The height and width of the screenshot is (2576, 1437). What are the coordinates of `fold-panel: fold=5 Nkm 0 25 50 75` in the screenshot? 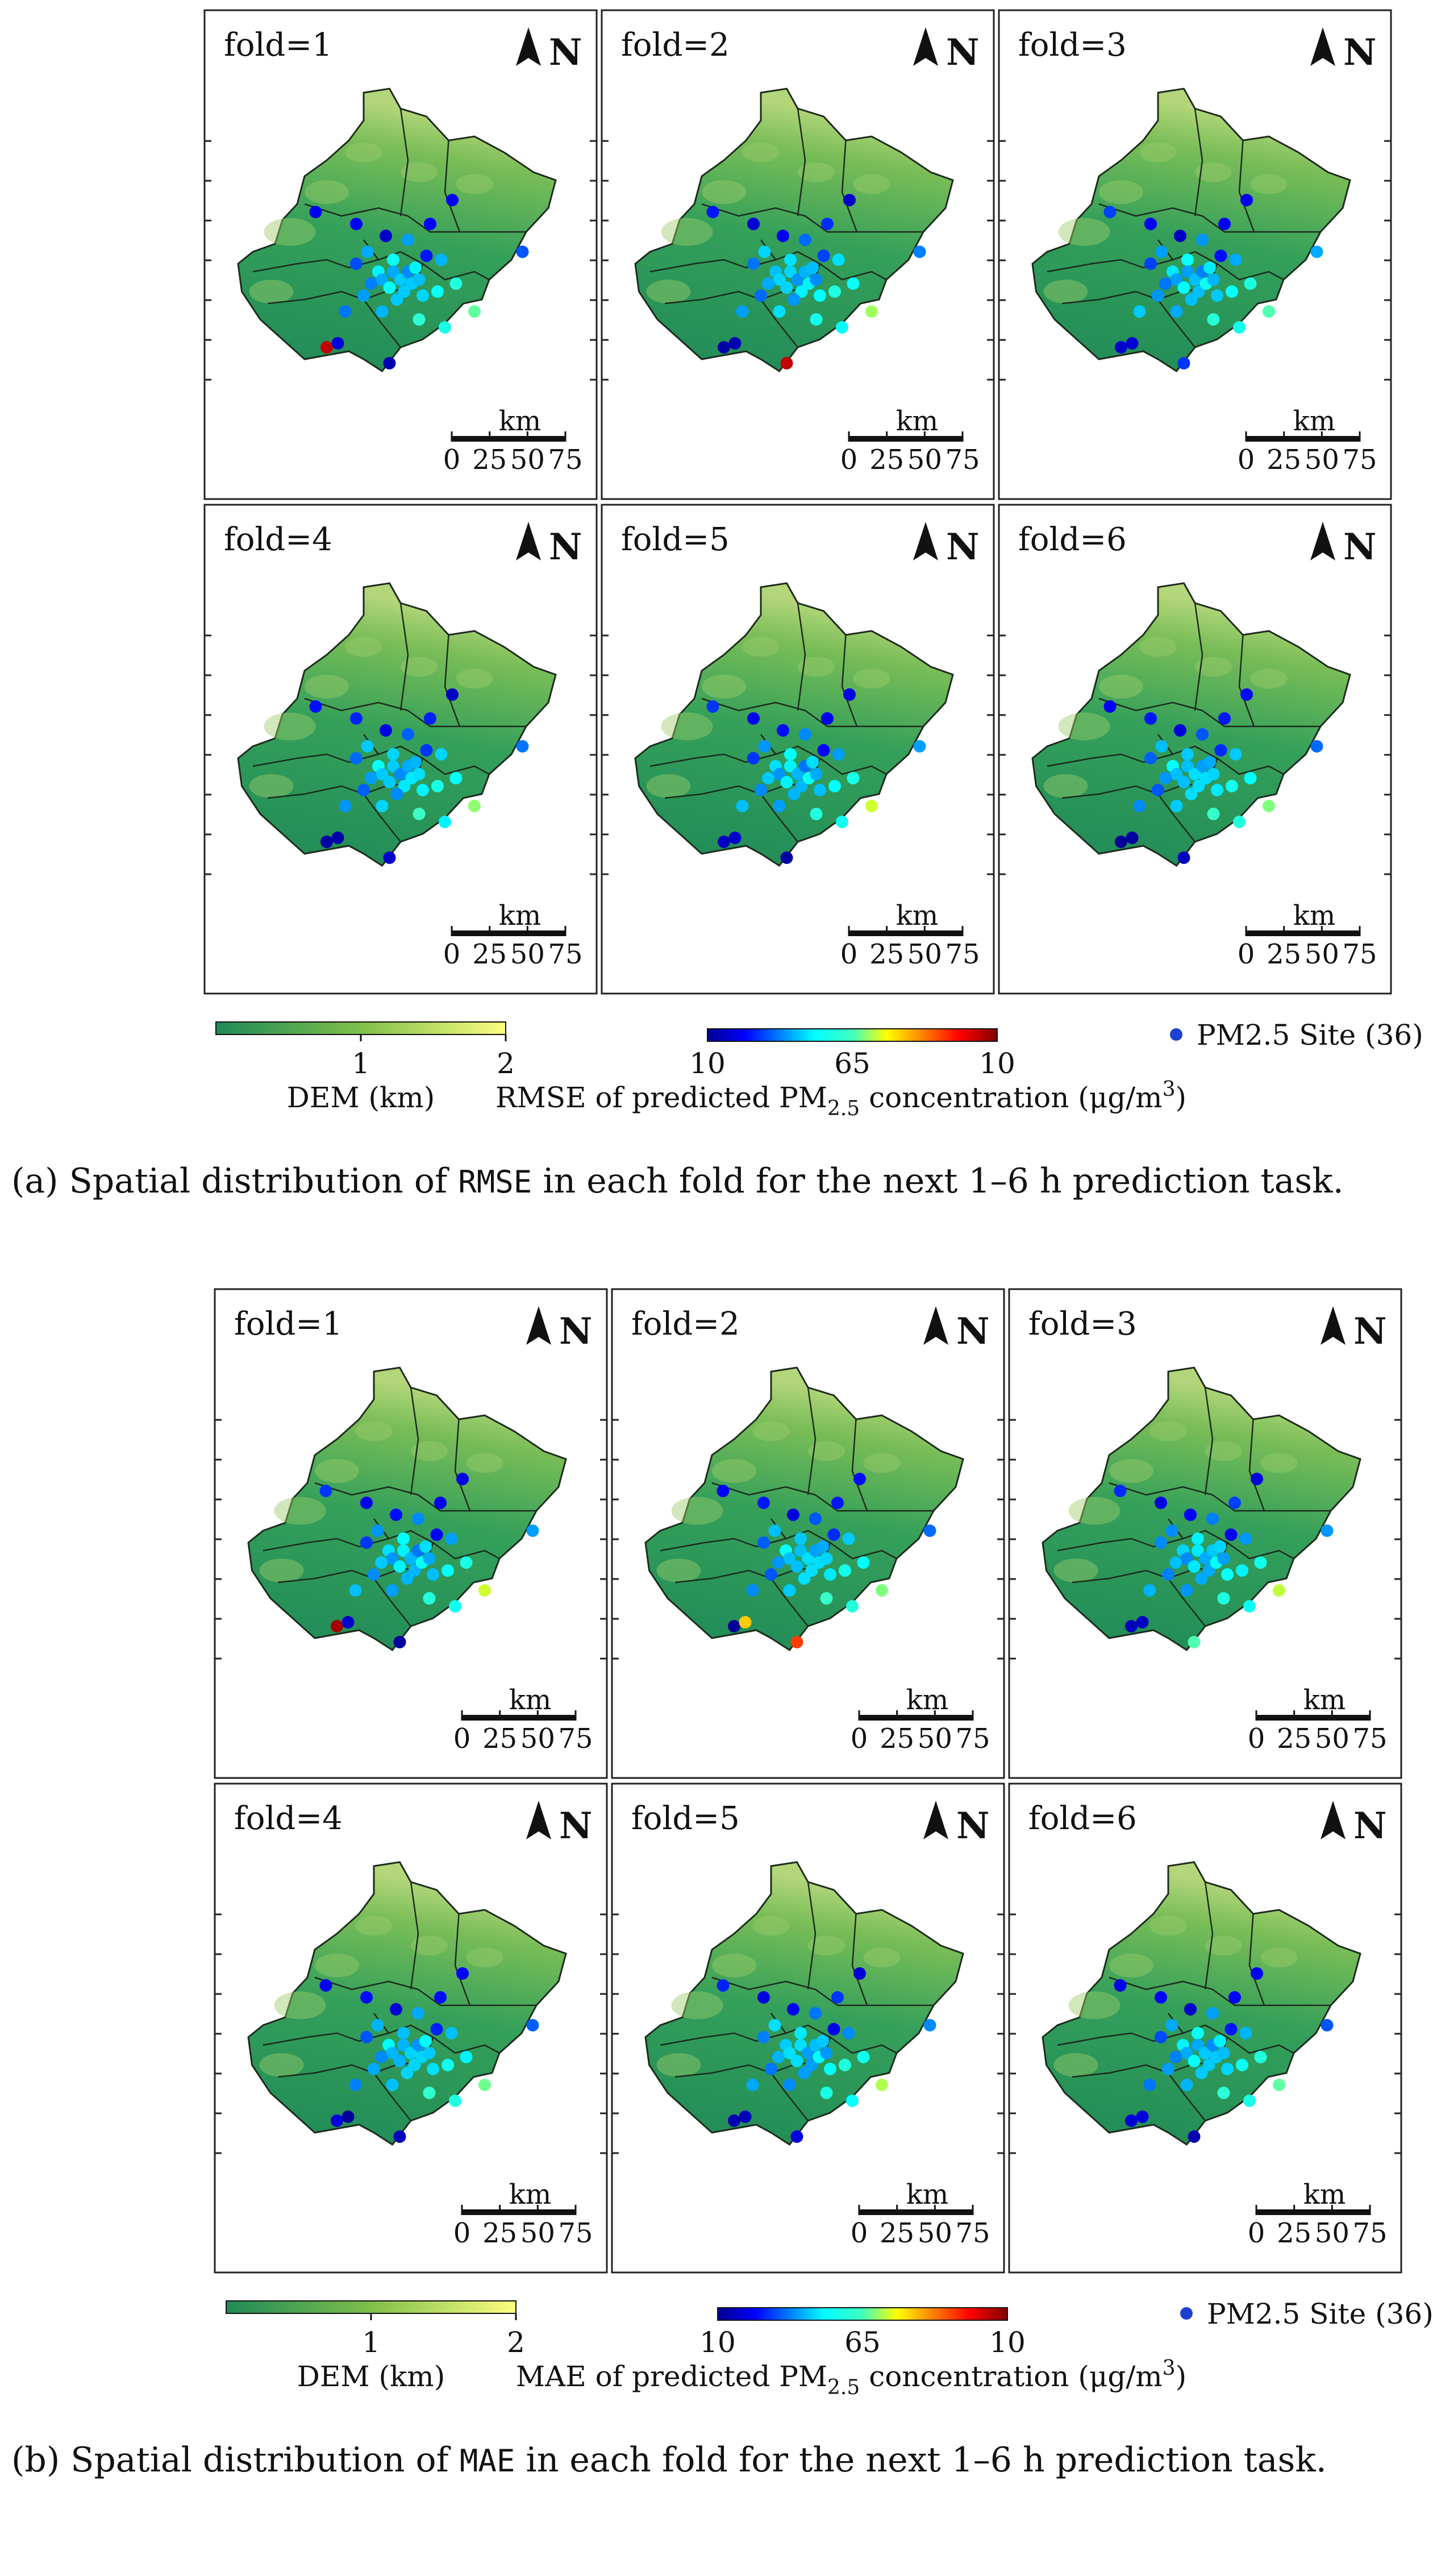 It's located at (798, 749).